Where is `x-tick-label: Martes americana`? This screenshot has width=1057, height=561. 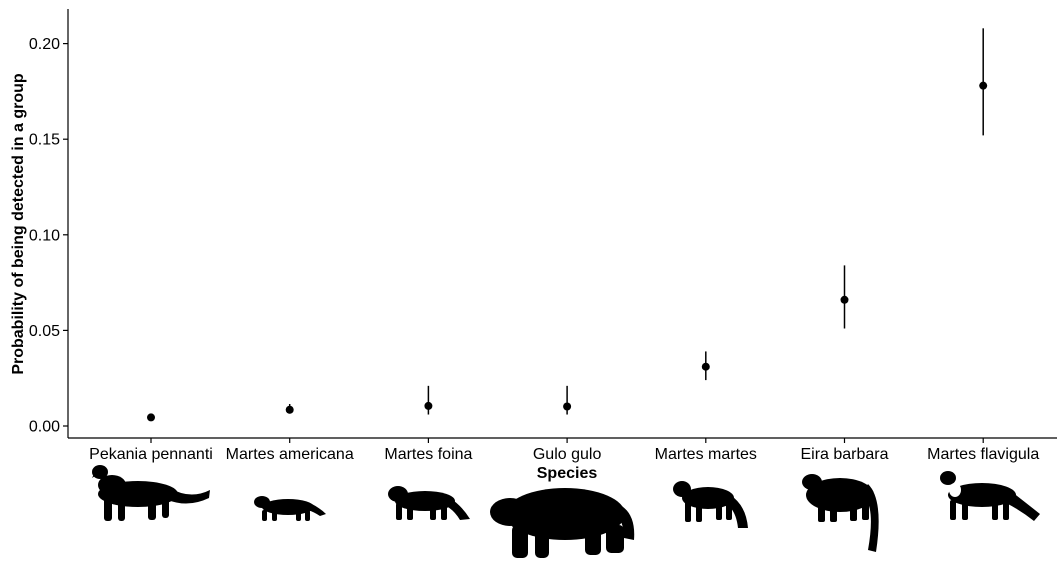 x-tick-label: Martes americana is located at coordinates (290, 454).